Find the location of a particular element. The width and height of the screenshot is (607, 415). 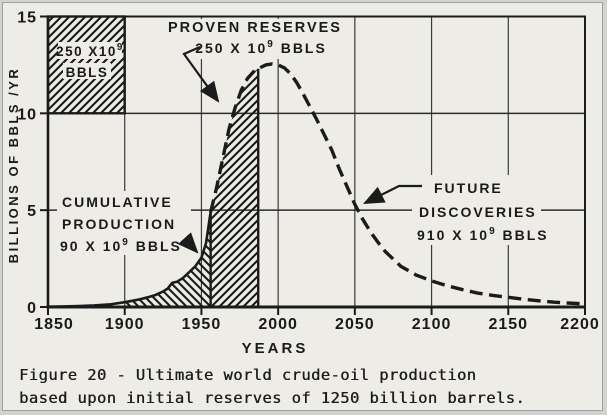

x-tick-label: 2050 is located at coordinates (355, 324).